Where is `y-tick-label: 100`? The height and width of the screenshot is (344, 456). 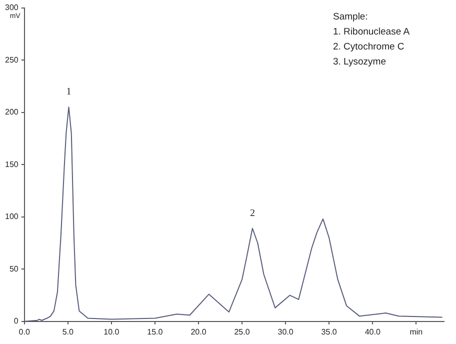
y-tick-label: 100 is located at coordinates (11, 217).